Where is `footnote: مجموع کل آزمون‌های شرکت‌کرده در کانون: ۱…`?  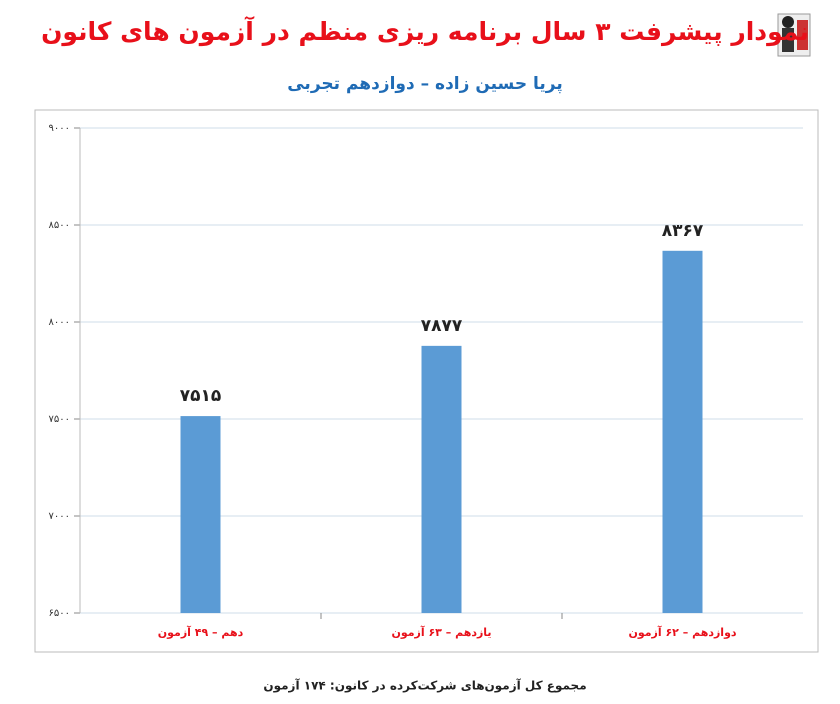
footnote: مجموع کل آزمون‌های شرکت‌کرده در کانون: ۱… is located at coordinates (424, 686).